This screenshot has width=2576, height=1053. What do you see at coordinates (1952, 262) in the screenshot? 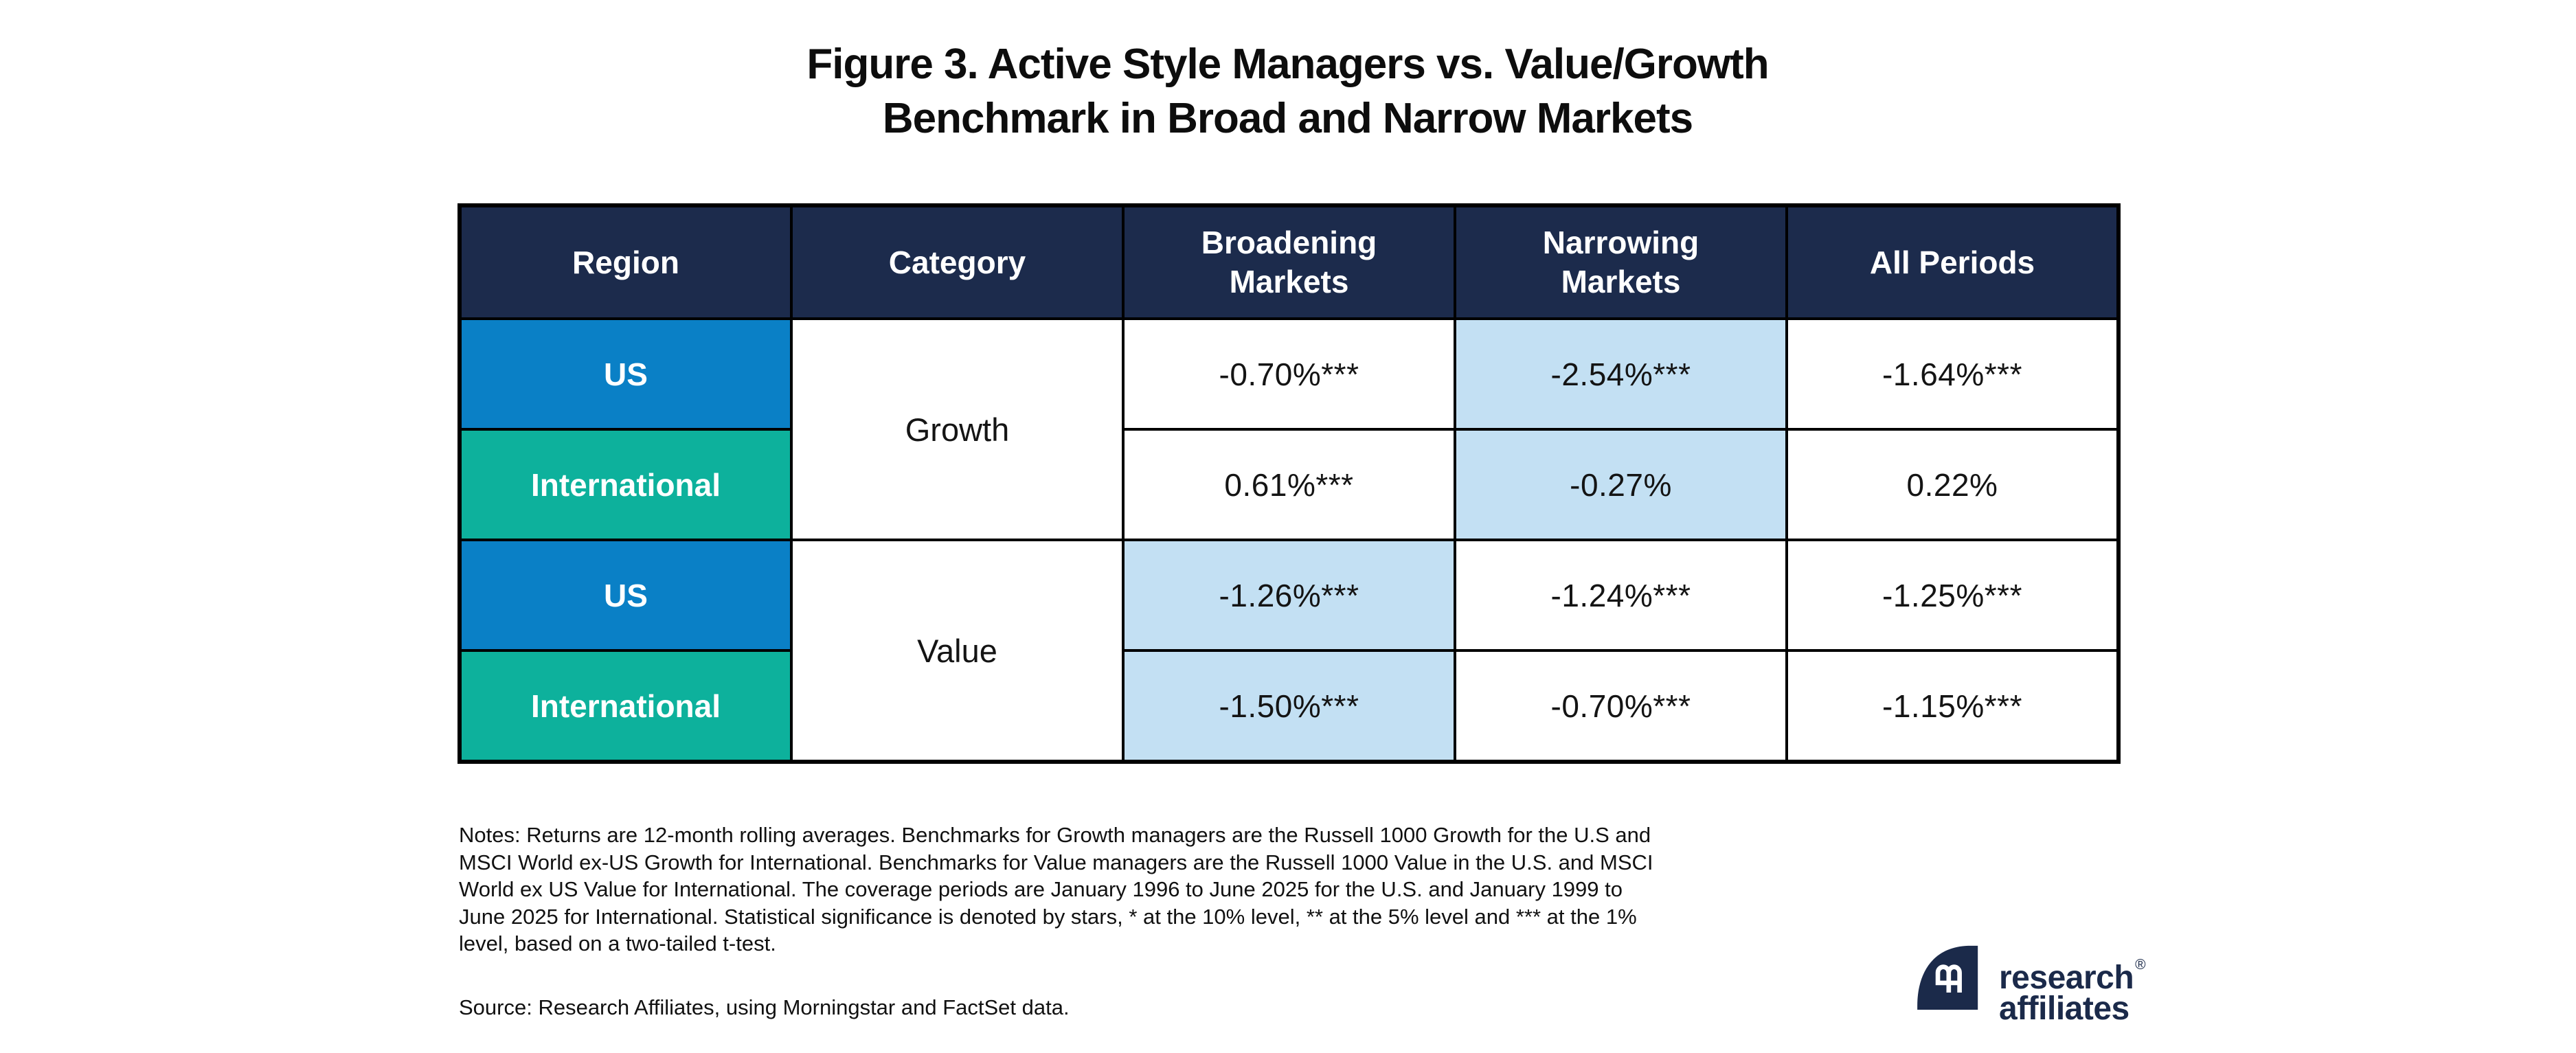
I see `col-header-all-periods: All Periods` at bounding box center [1952, 262].